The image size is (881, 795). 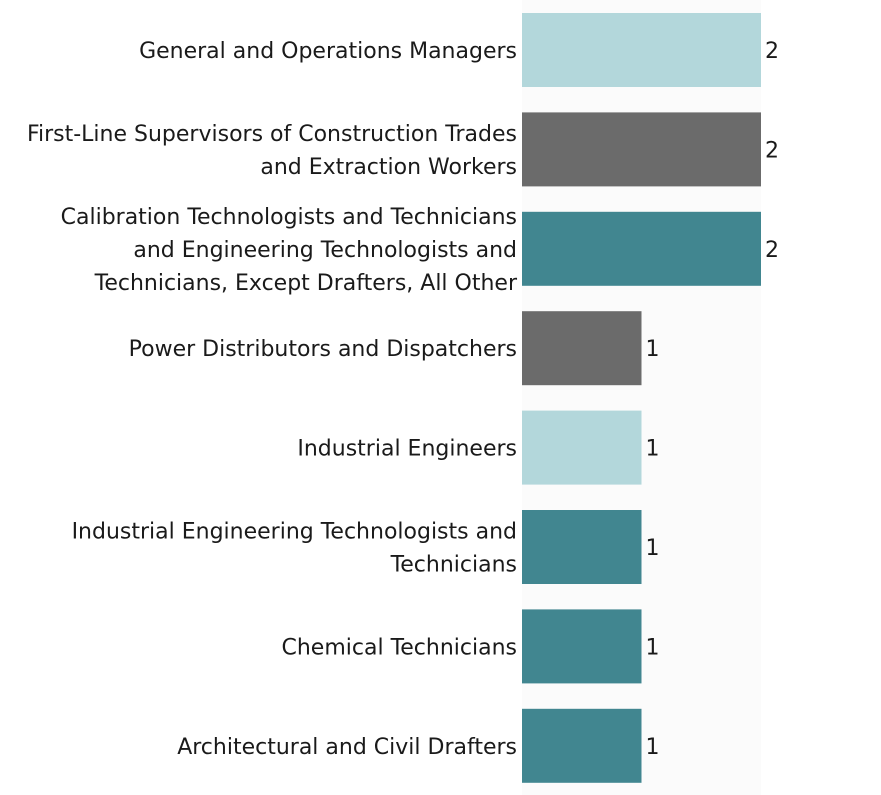 I want to click on value-label-6: 1, so click(x=653, y=548).